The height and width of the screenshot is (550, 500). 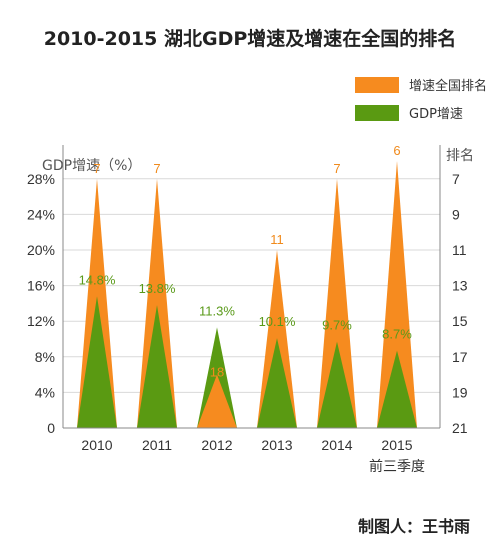 What do you see at coordinates (460, 428) in the screenshot?
I see `y-right-tick-label: 21` at bounding box center [460, 428].